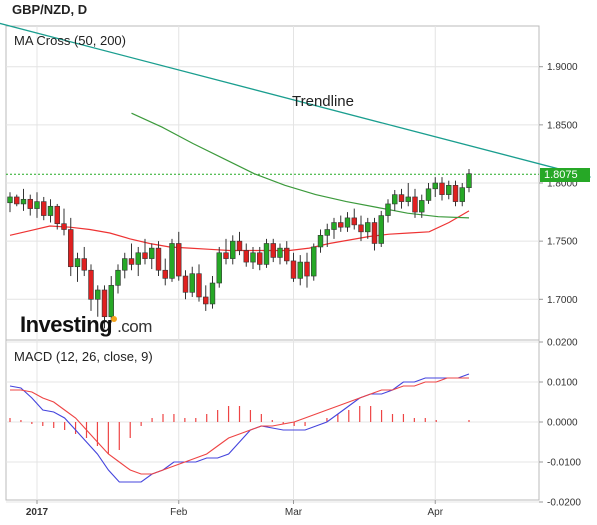 This screenshot has width=597, height=525. I want to click on macd-panel-label: MACD (12, 26, close, 9), so click(83, 356).